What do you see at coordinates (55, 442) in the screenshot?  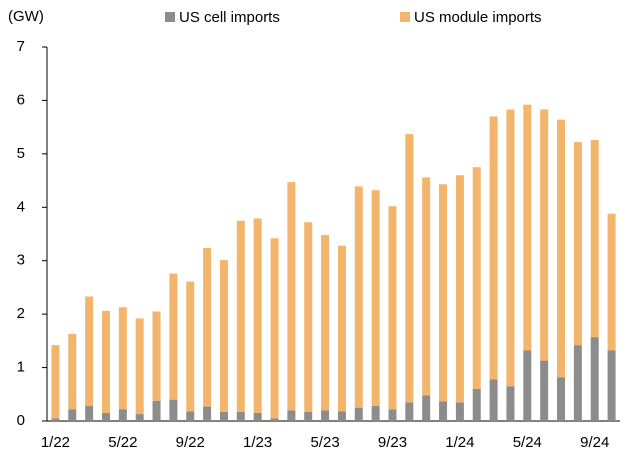 I see `x-tick-label: 1/22` at bounding box center [55, 442].